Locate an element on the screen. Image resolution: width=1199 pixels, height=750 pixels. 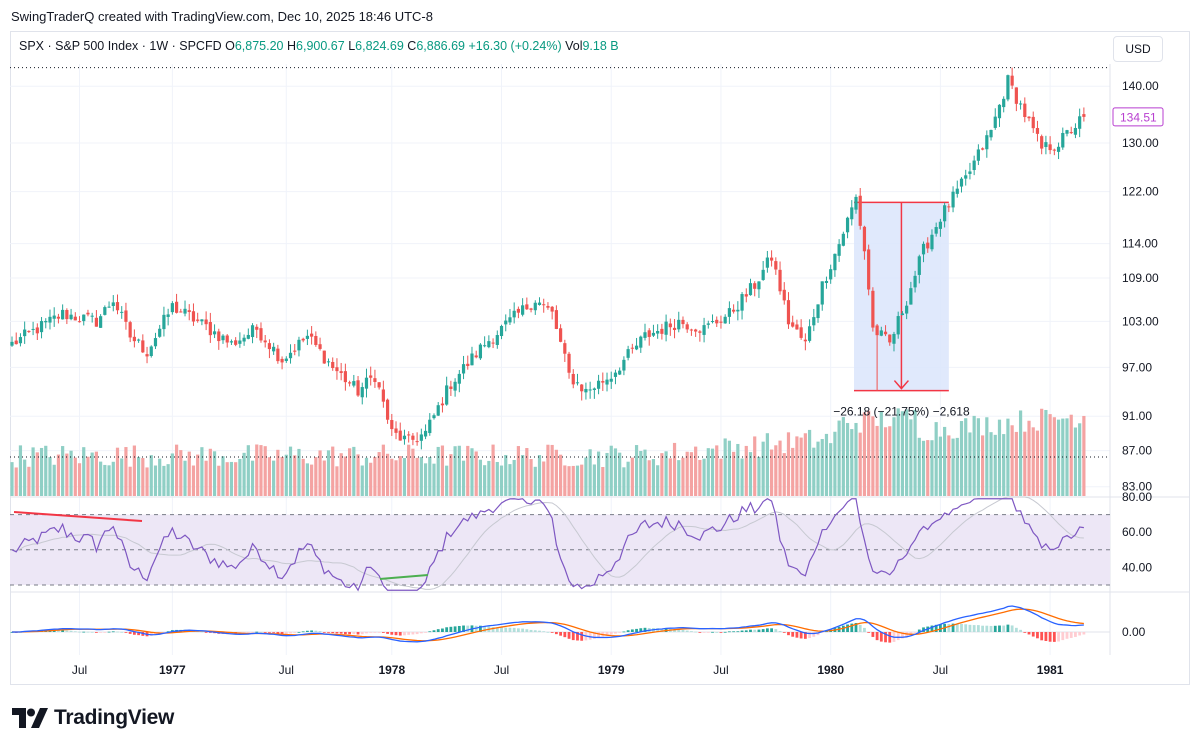
logo-text: TradingView is located at coordinates (114, 717).